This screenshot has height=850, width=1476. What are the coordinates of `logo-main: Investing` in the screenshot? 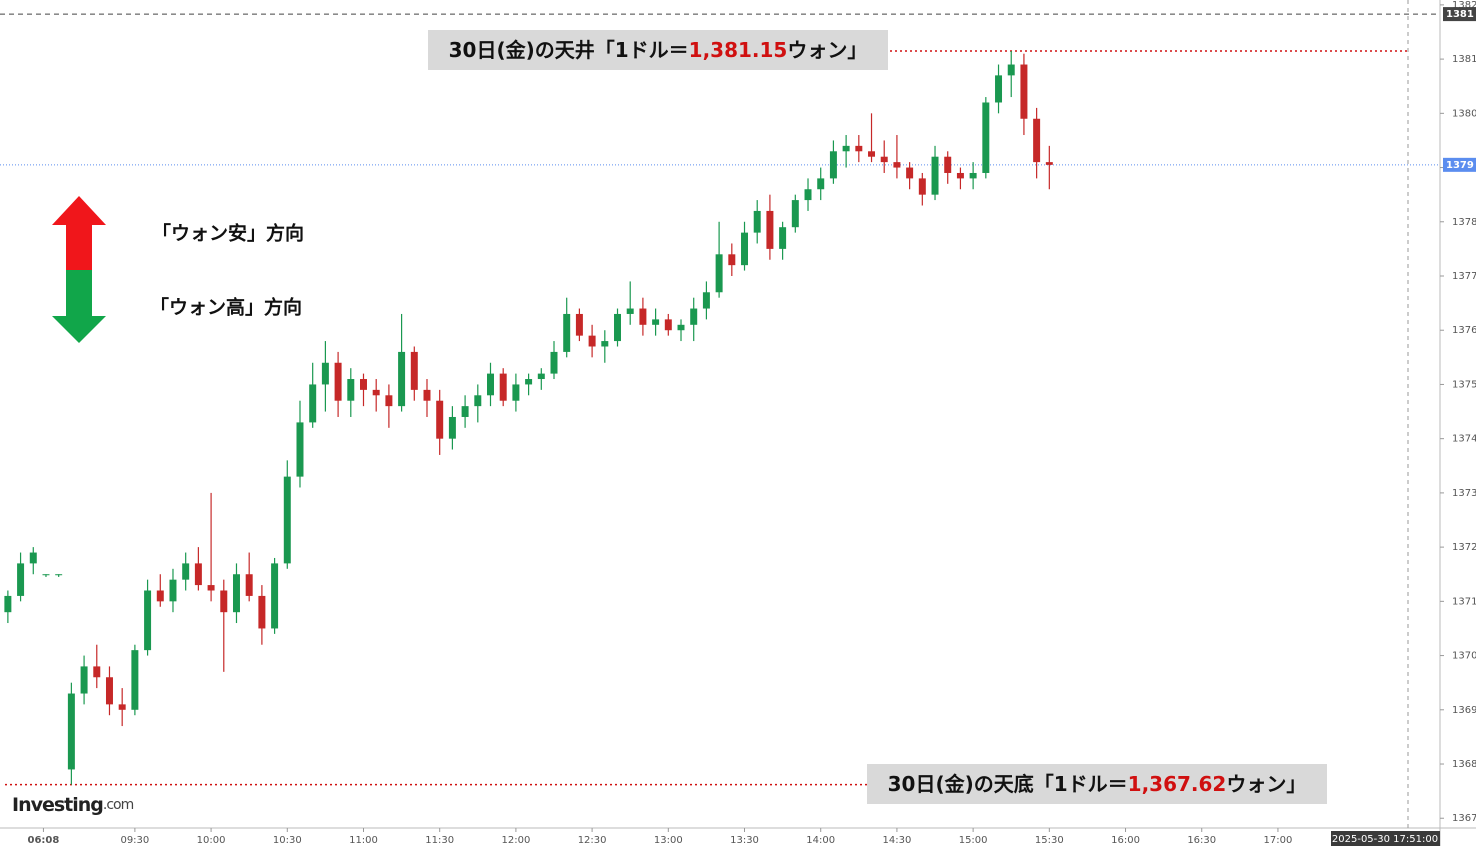 It's located at (57, 805).